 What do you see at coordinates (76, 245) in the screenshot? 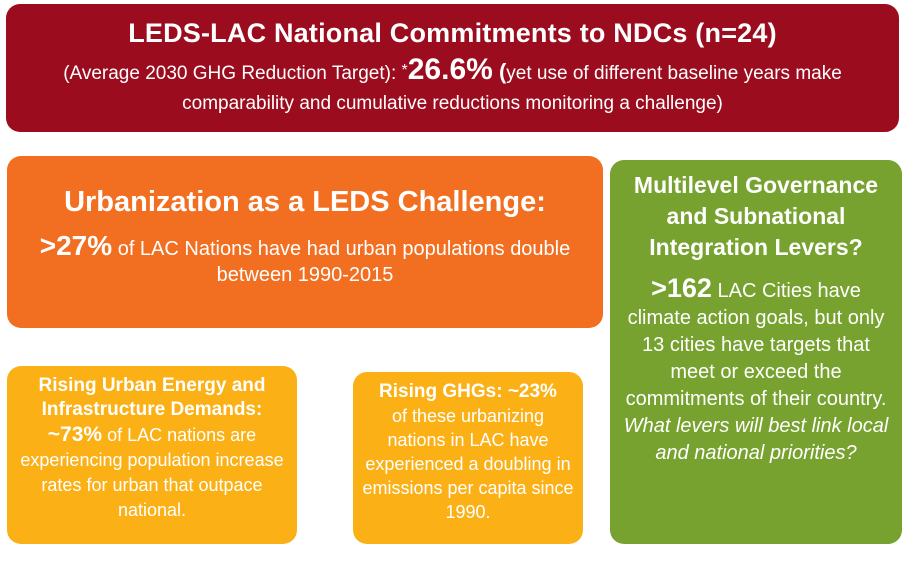
I see `urbanization-stat: >27%` at bounding box center [76, 245].